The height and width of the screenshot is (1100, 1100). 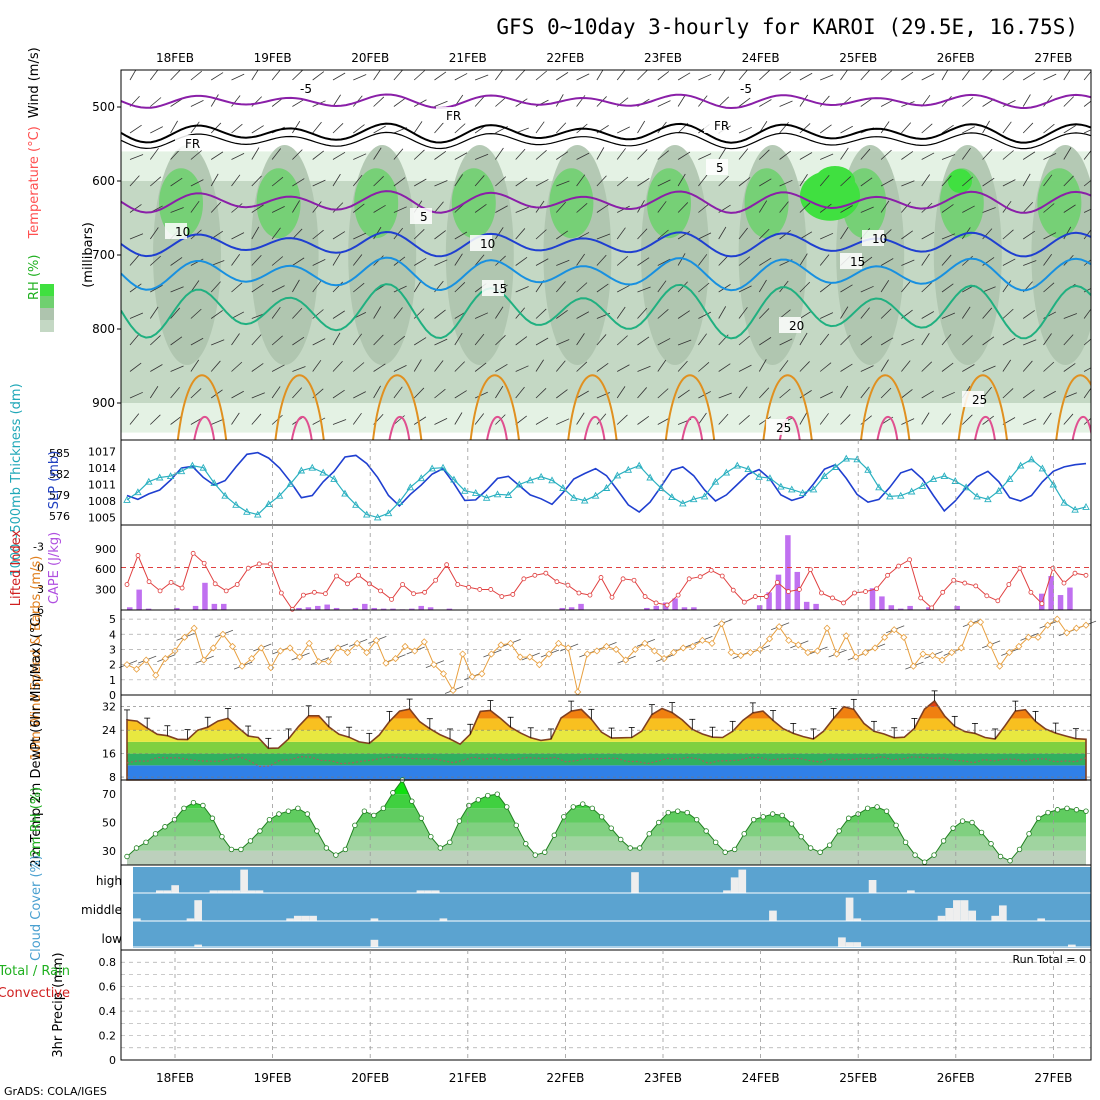 What do you see at coordinates (606, 740) in the screenshot?
I see `temp-bands` at bounding box center [606, 740].